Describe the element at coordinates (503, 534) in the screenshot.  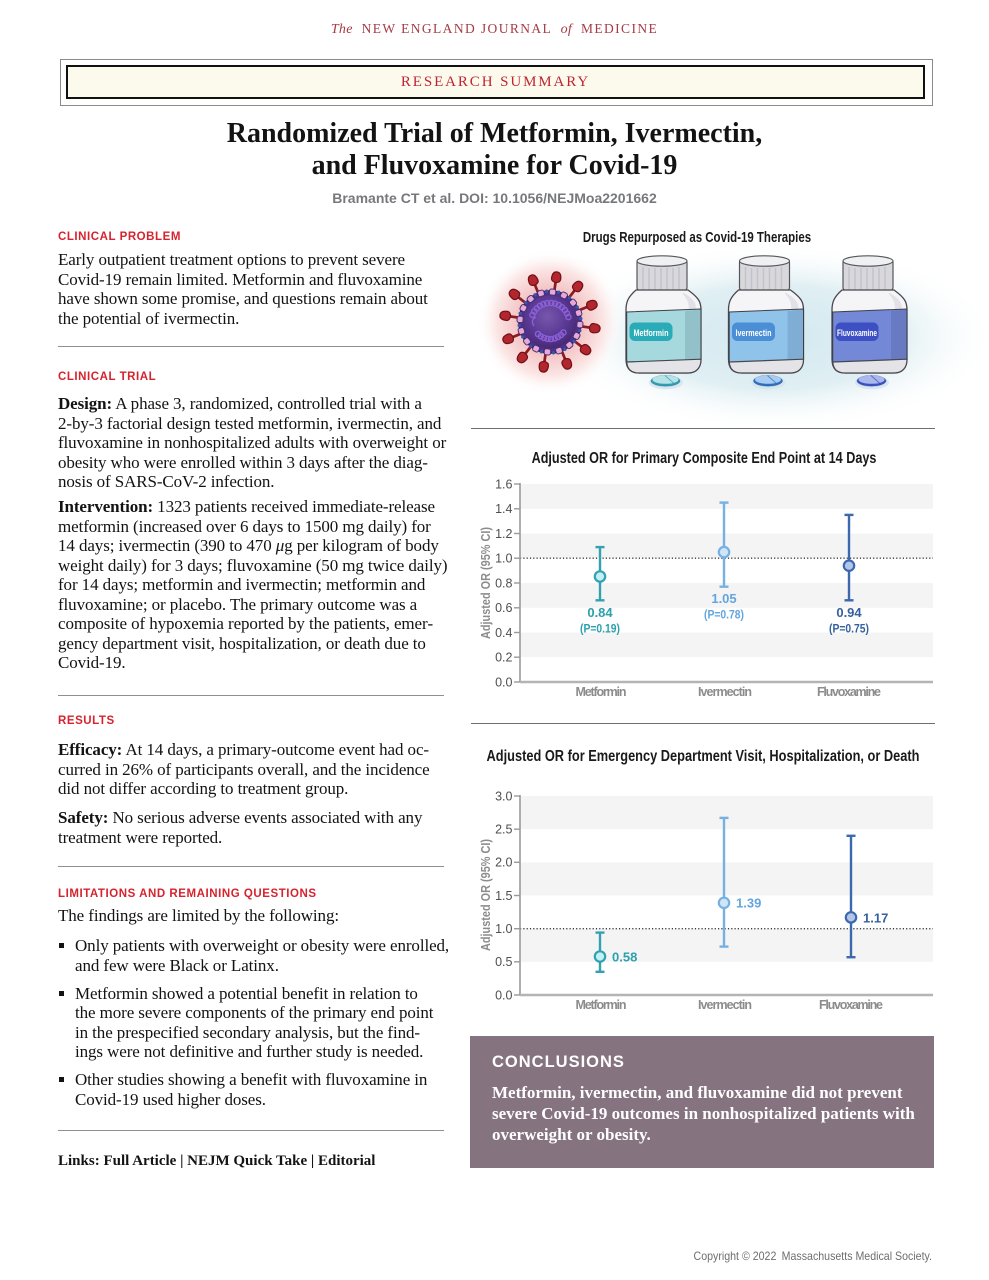
I see `svg-text: 1.2` at that location.